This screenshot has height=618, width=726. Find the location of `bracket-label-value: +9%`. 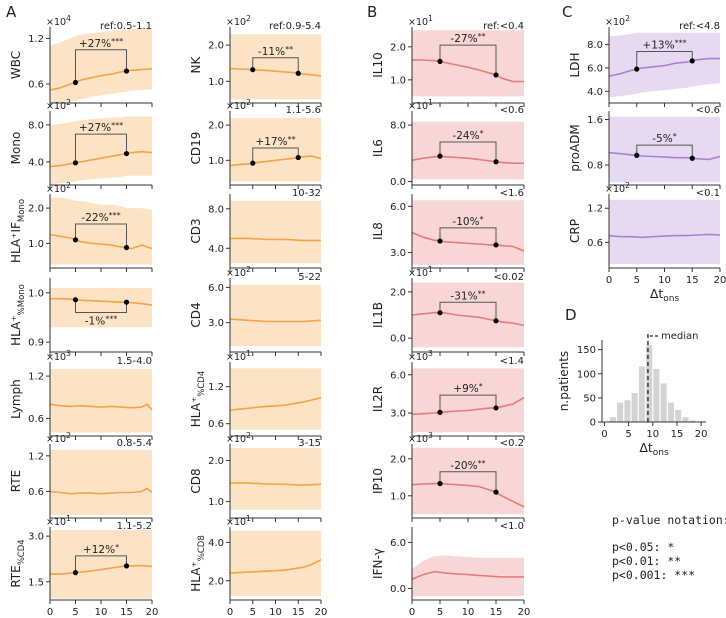

bracket-label-value: +9% is located at coordinates (465, 389).